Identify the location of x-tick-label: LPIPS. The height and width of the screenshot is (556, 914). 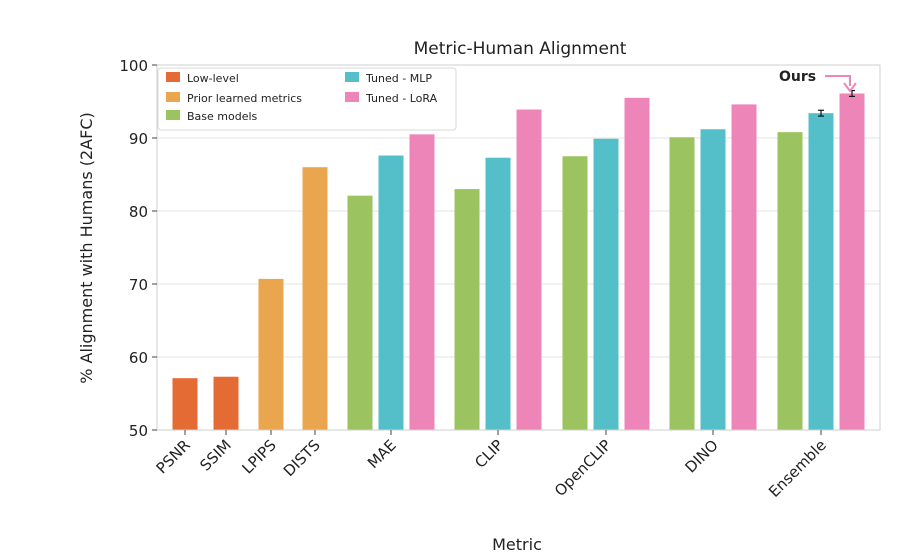
(259, 456).